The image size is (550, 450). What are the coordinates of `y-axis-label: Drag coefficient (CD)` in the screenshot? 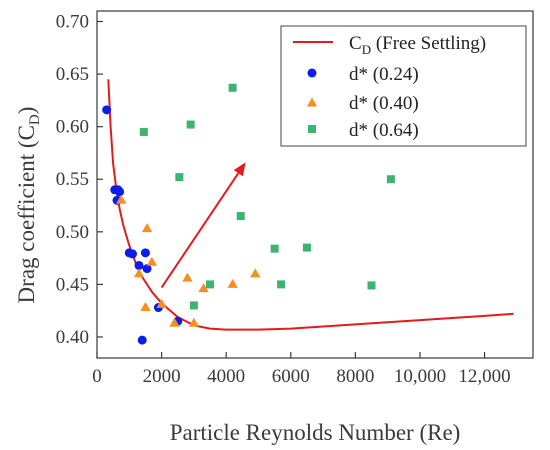 It's located at (28, 205).